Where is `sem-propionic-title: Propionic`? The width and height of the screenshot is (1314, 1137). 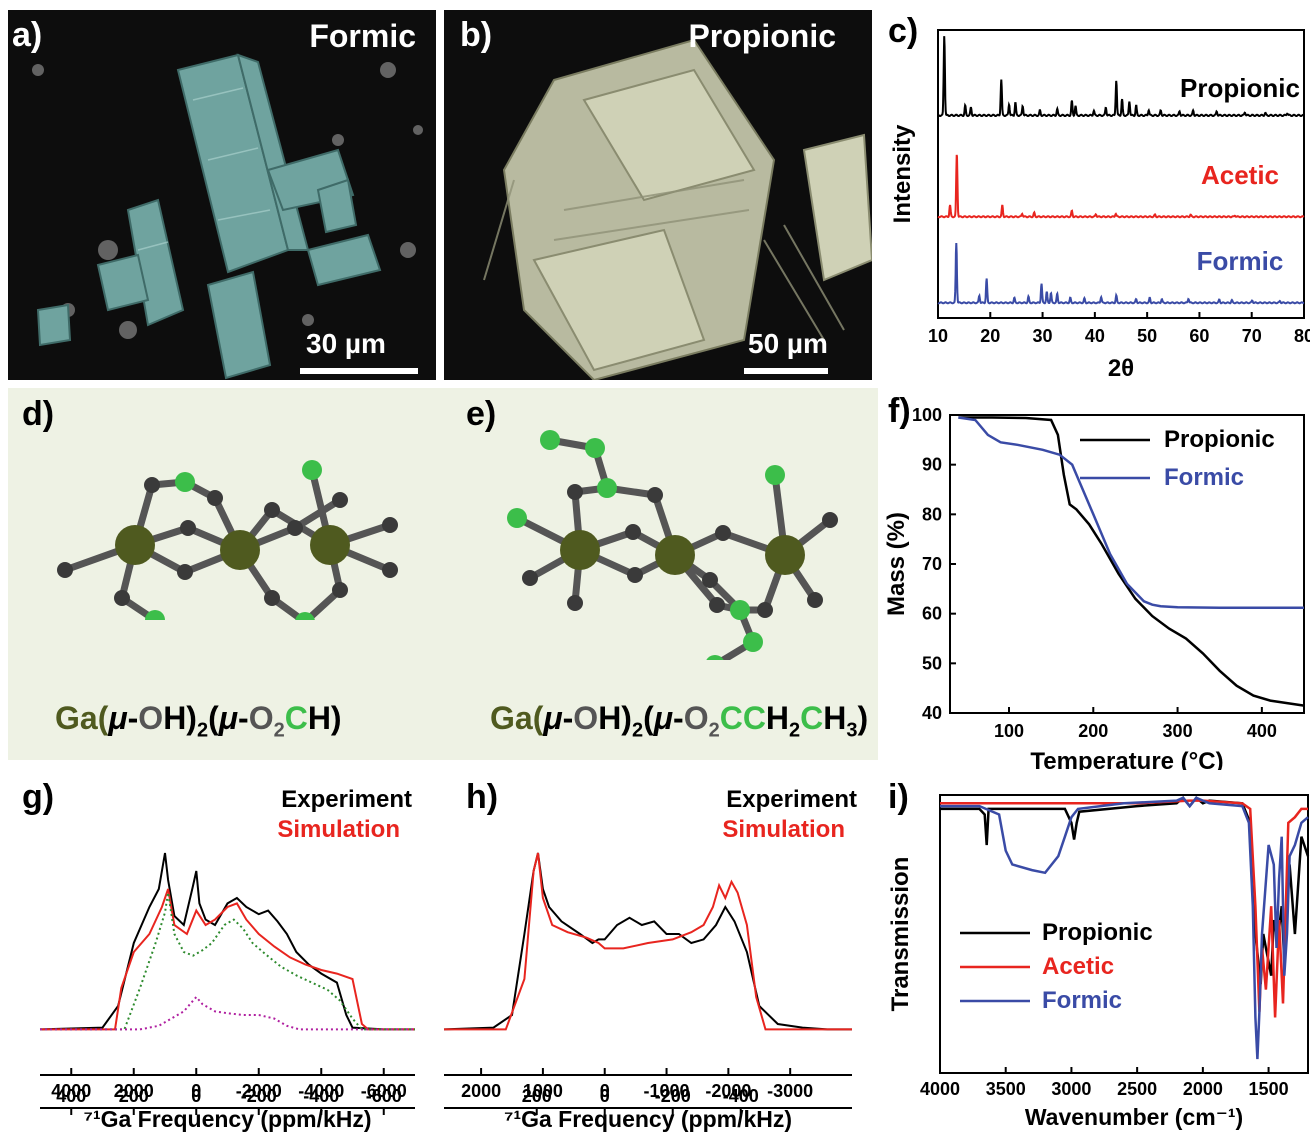
sem-propionic-title: Propionic is located at coordinates (762, 36).